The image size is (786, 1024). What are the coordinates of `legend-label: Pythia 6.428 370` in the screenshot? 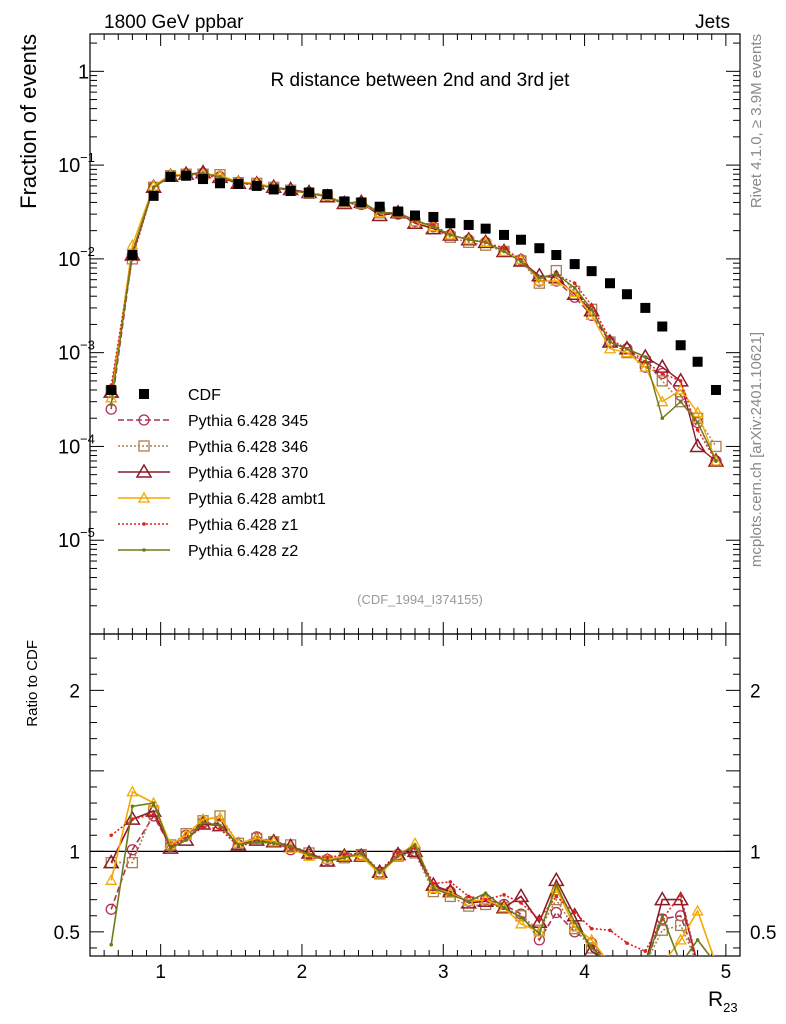 It's located at (248, 473).